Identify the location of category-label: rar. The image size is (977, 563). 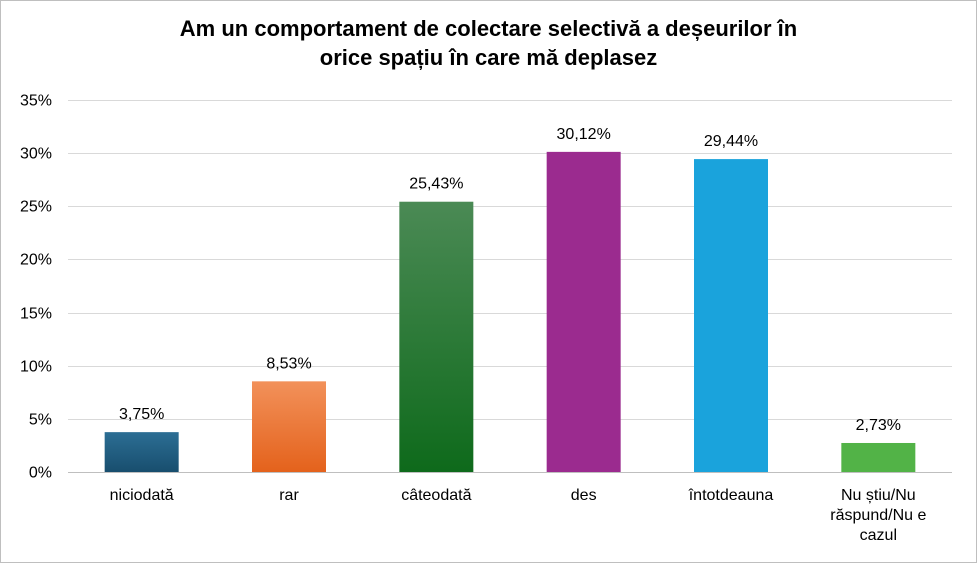
(289, 495).